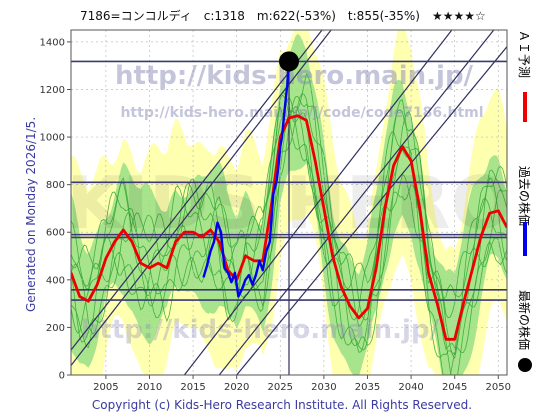 Image resolution: width=560 pixels, height=420 pixels. What do you see at coordinates (52, 90) in the screenshot?
I see `y-tick-label: 1200` at bounding box center [52, 90].